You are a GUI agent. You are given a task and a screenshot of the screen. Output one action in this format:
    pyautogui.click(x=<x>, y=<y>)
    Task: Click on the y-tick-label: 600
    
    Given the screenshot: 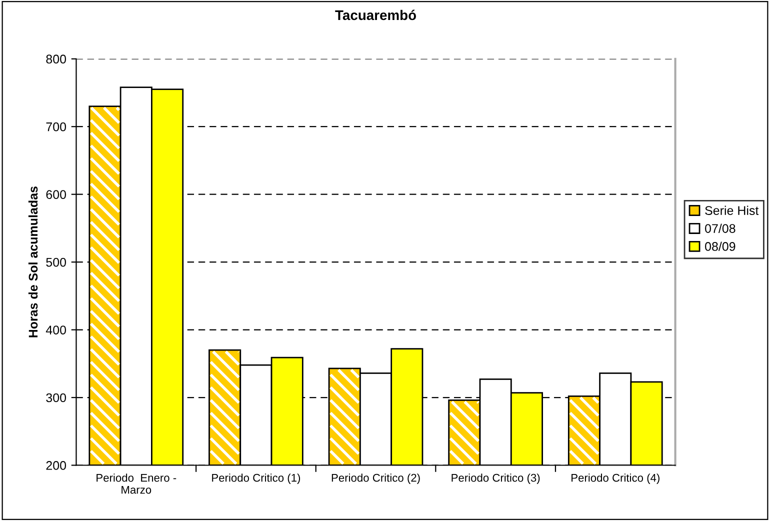 What is the action you would take?
    pyautogui.click(x=56, y=194)
    